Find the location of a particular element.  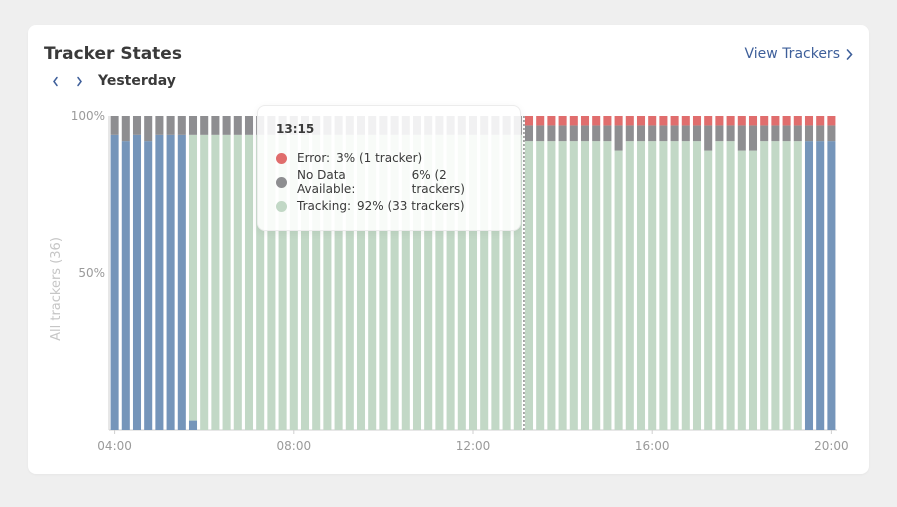

tooltip-label: Error: is located at coordinates (314, 158).